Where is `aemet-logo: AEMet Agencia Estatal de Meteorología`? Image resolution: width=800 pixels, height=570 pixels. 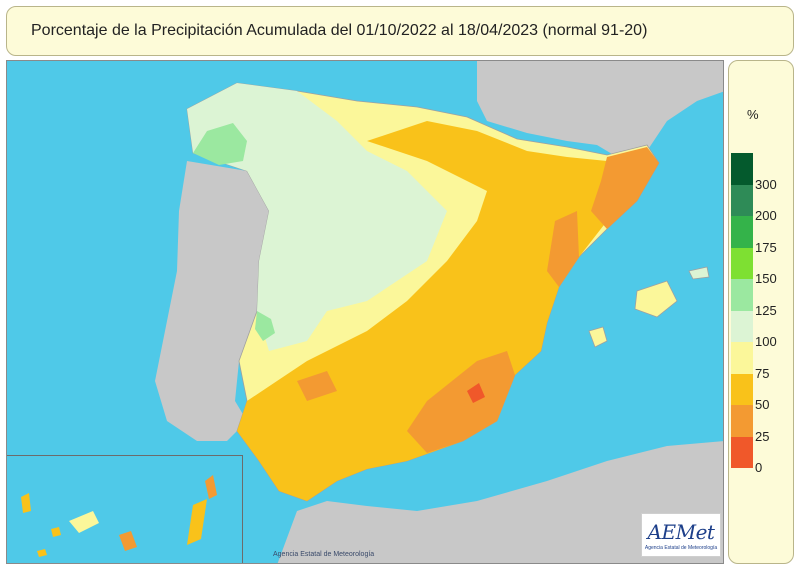 aemet-logo: AEMet Agencia Estatal de Meteorología is located at coordinates (681, 535).